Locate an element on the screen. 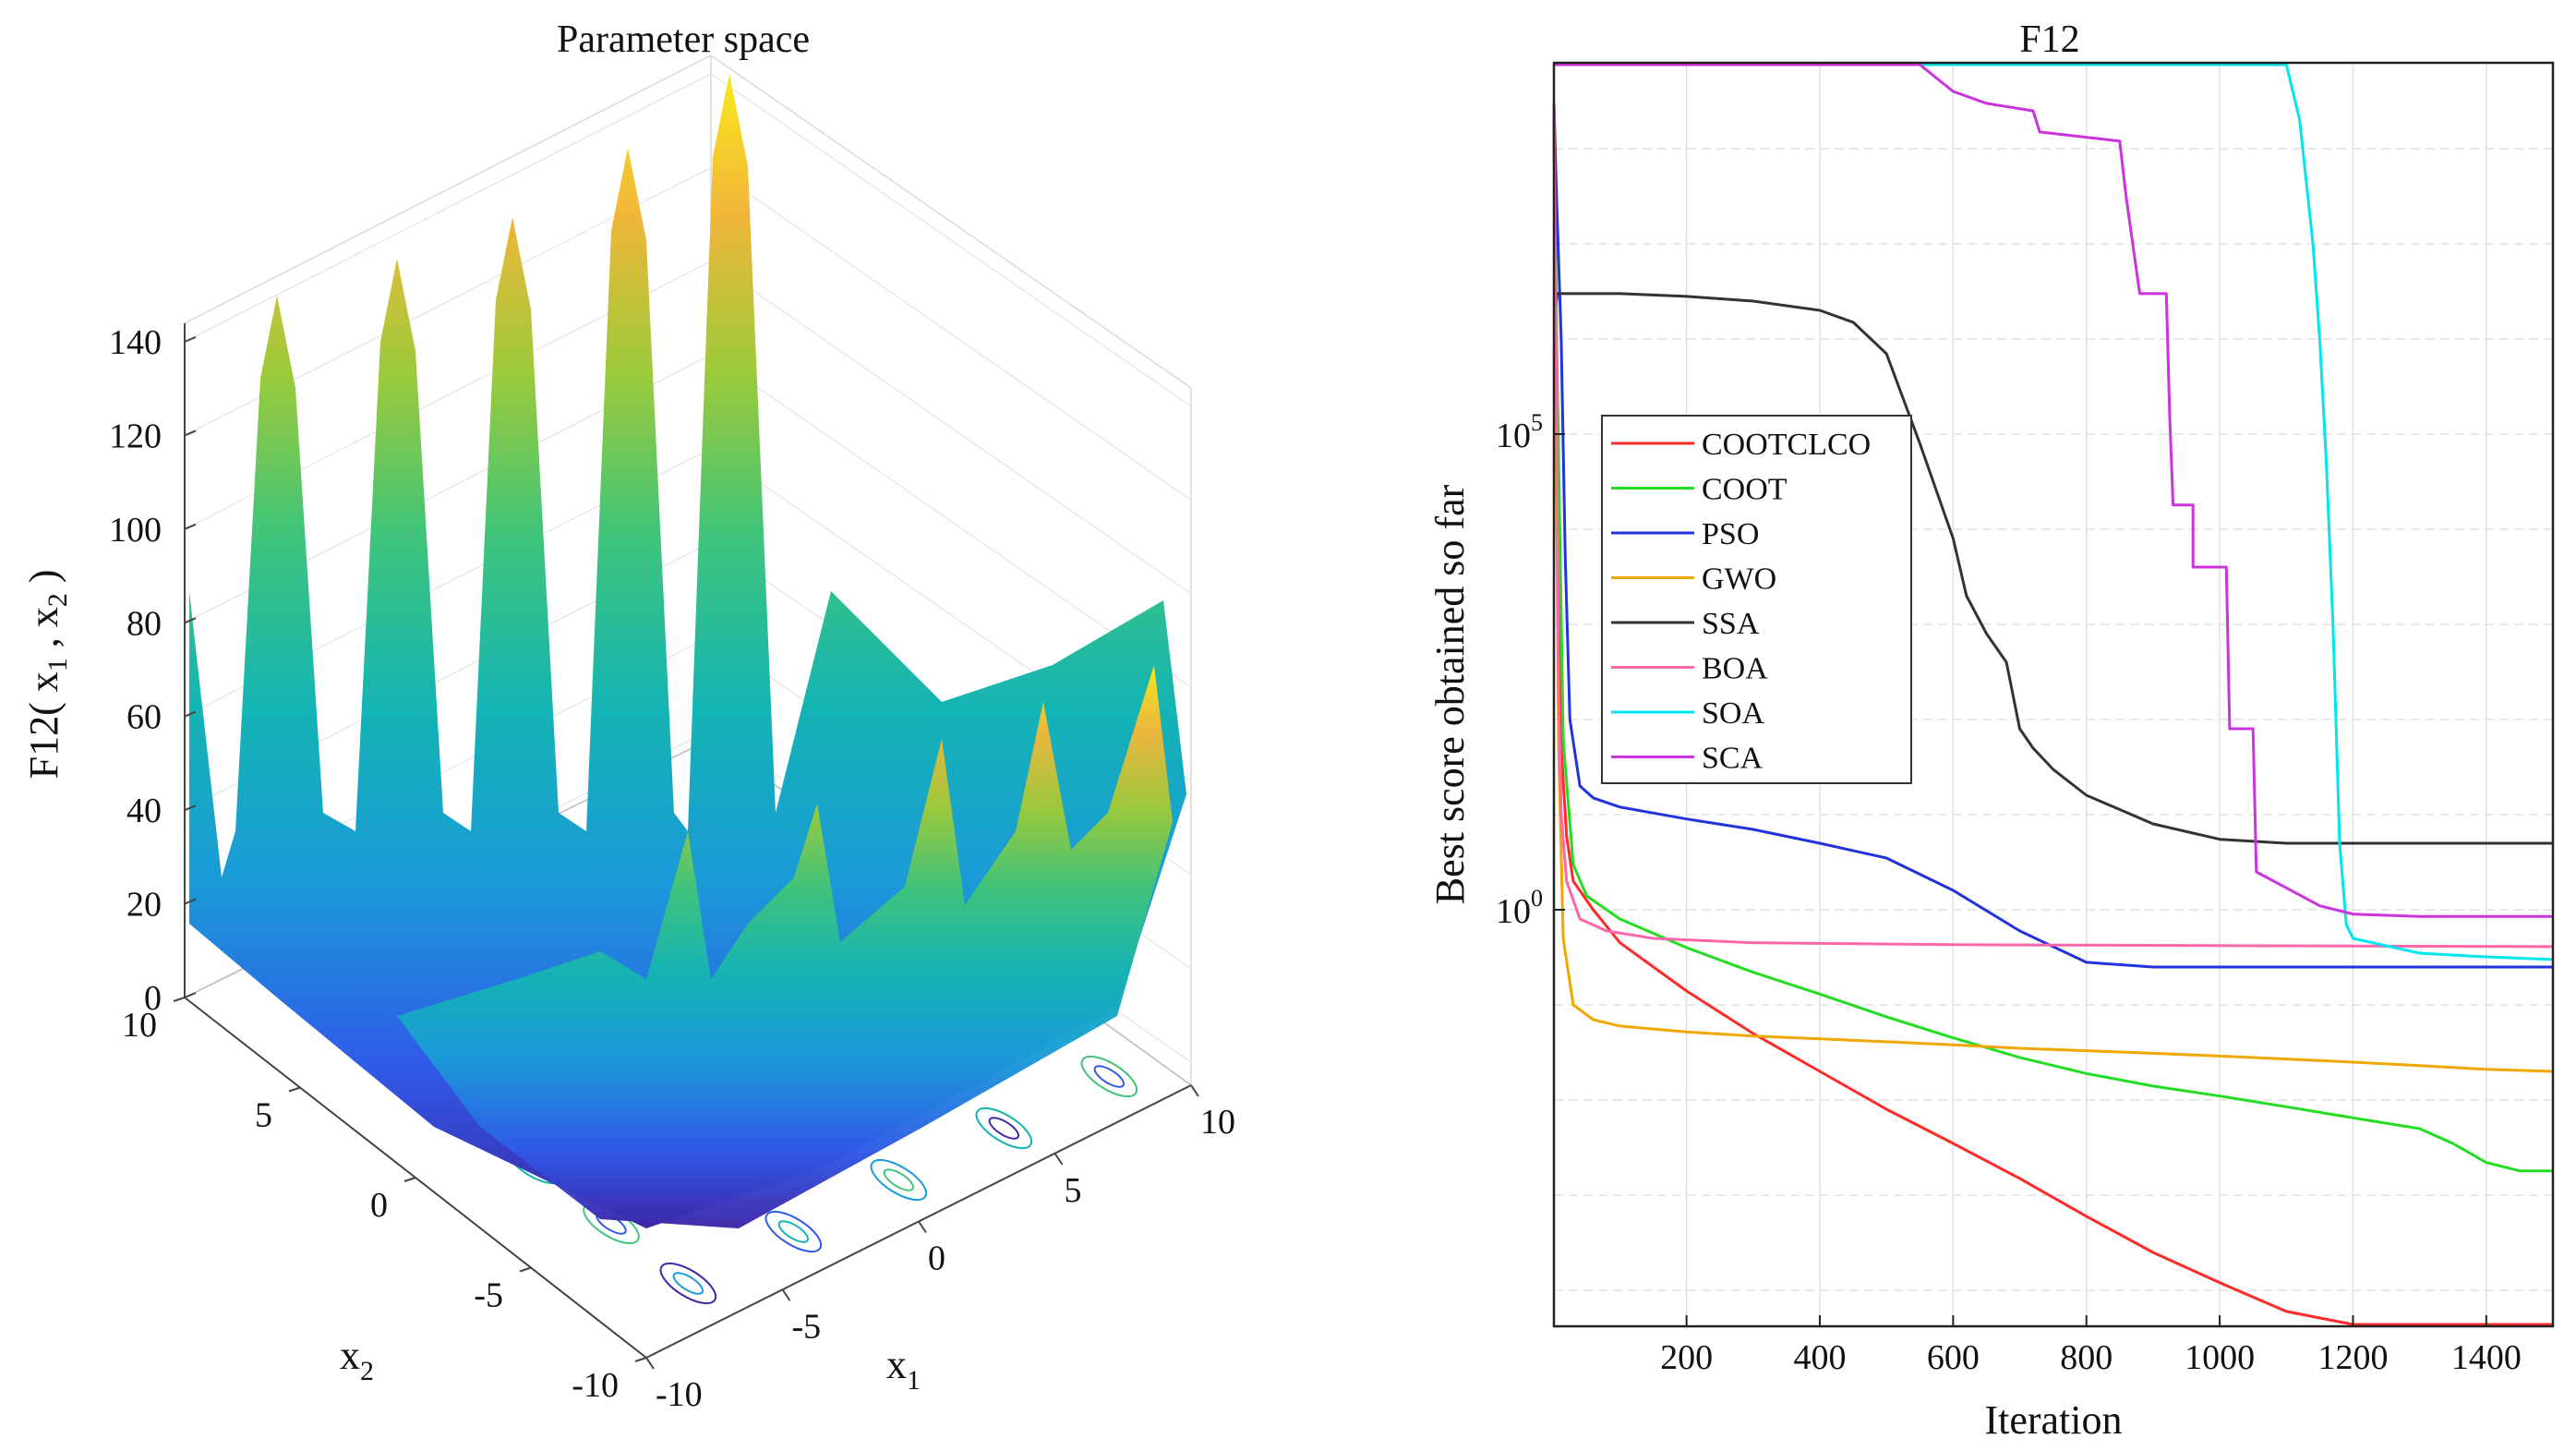 This screenshot has height=1451, width=2576. z-tick-label: 140 is located at coordinates (135, 342).